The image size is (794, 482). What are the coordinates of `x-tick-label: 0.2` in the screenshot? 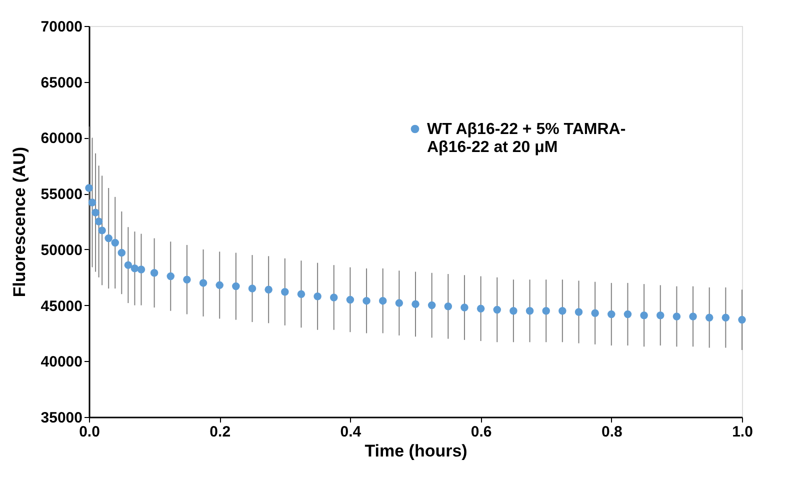 It's located at (220, 432).